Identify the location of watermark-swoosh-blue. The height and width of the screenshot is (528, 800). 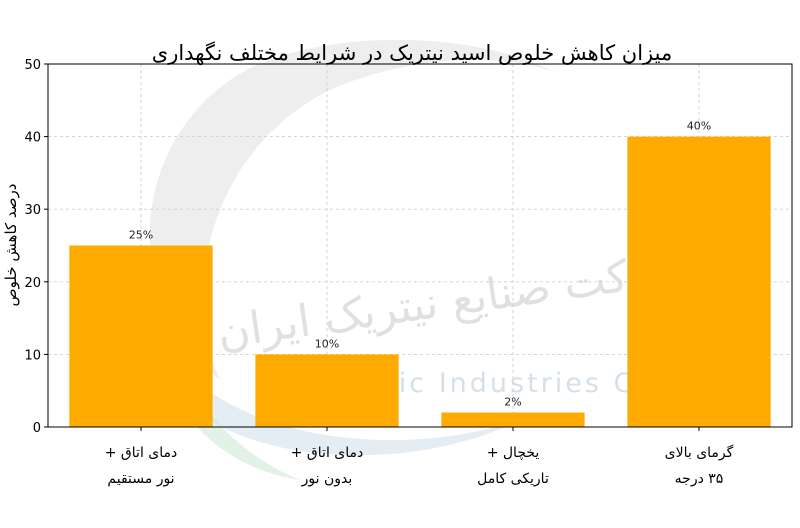
(350, 425).